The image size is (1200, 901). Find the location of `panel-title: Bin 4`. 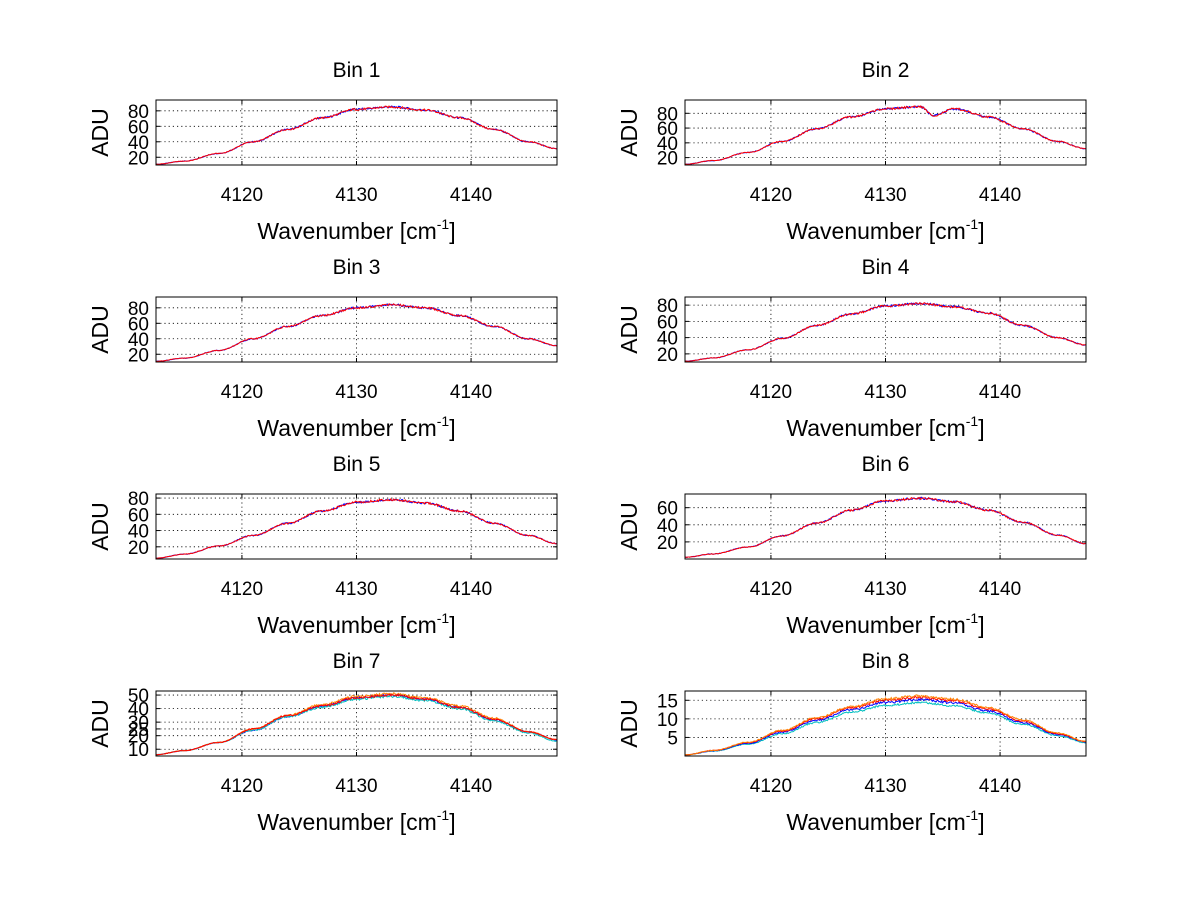

panel-title: Bin 4 is located at coordinates (886, 267).